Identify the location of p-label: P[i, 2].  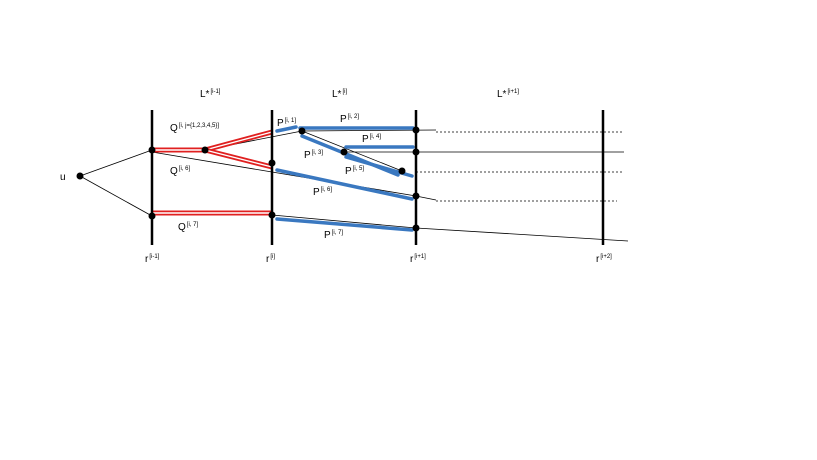
(349, 119).